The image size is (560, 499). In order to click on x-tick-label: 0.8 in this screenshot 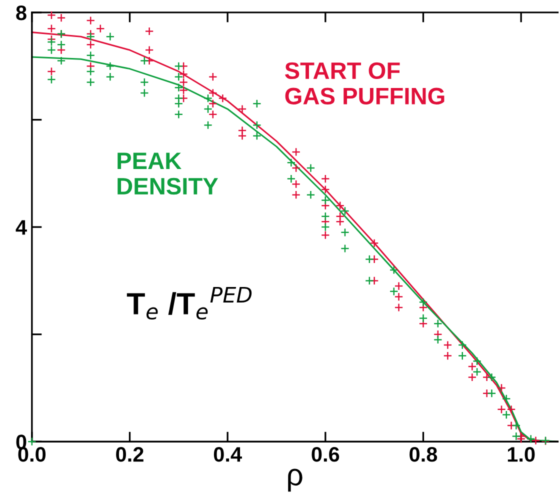, I will do `click(424, 454)`.